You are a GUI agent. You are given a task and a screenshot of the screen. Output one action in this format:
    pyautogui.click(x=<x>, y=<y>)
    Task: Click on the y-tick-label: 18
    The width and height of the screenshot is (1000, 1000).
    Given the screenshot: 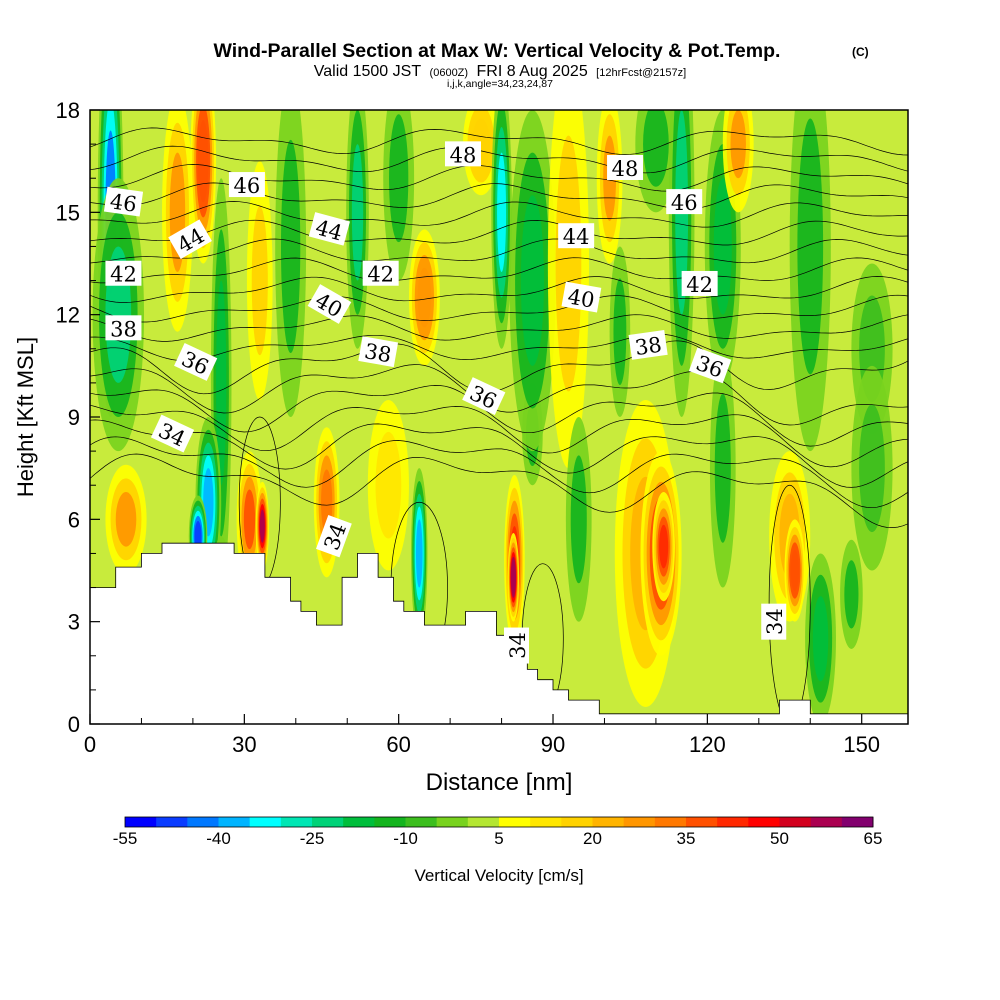 What is the action you would take?
    pyautogui.click(x=68, y=110)
    